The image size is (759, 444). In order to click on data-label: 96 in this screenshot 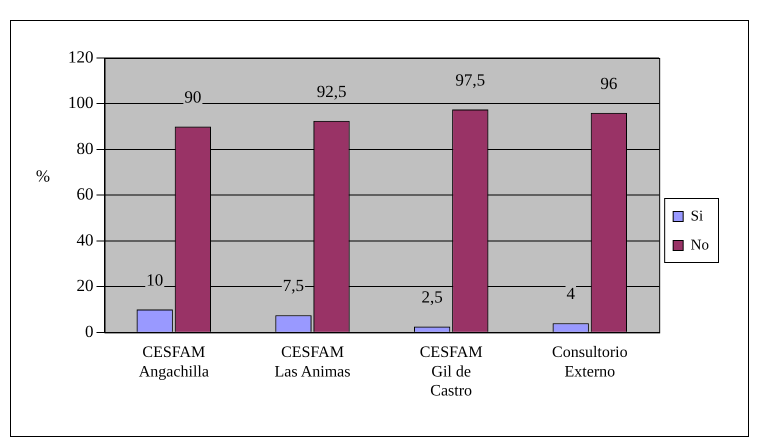, I will do `click(609, 83)`.